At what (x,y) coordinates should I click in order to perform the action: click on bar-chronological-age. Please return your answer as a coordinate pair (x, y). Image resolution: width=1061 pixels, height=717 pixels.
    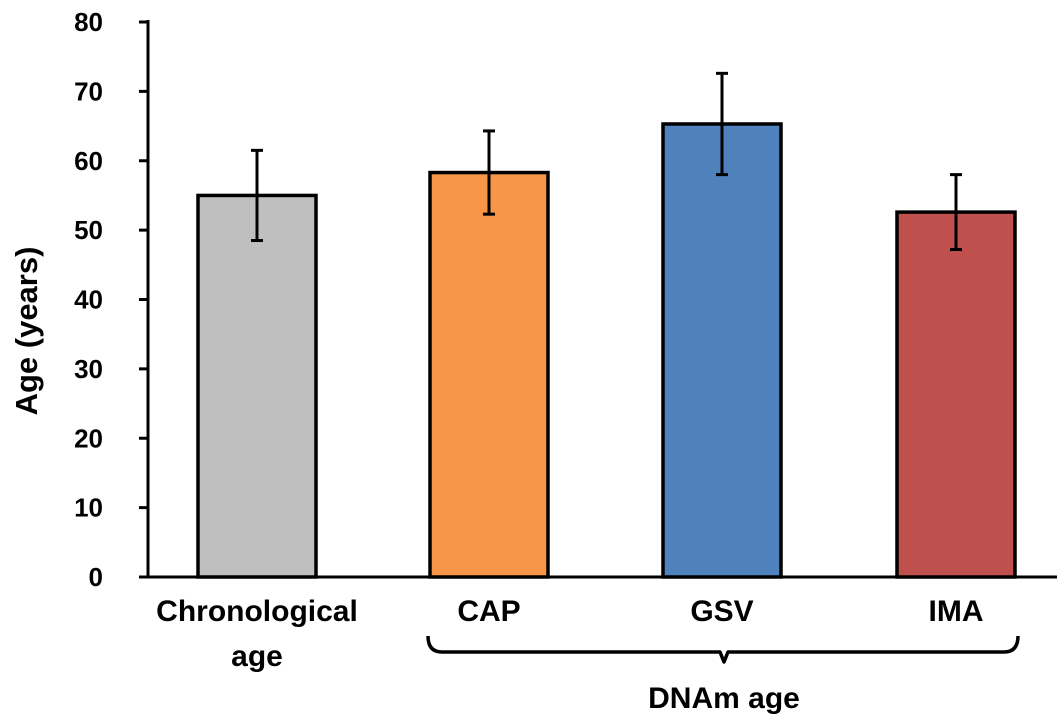
    Looking at the image, I should click on (257, 386).